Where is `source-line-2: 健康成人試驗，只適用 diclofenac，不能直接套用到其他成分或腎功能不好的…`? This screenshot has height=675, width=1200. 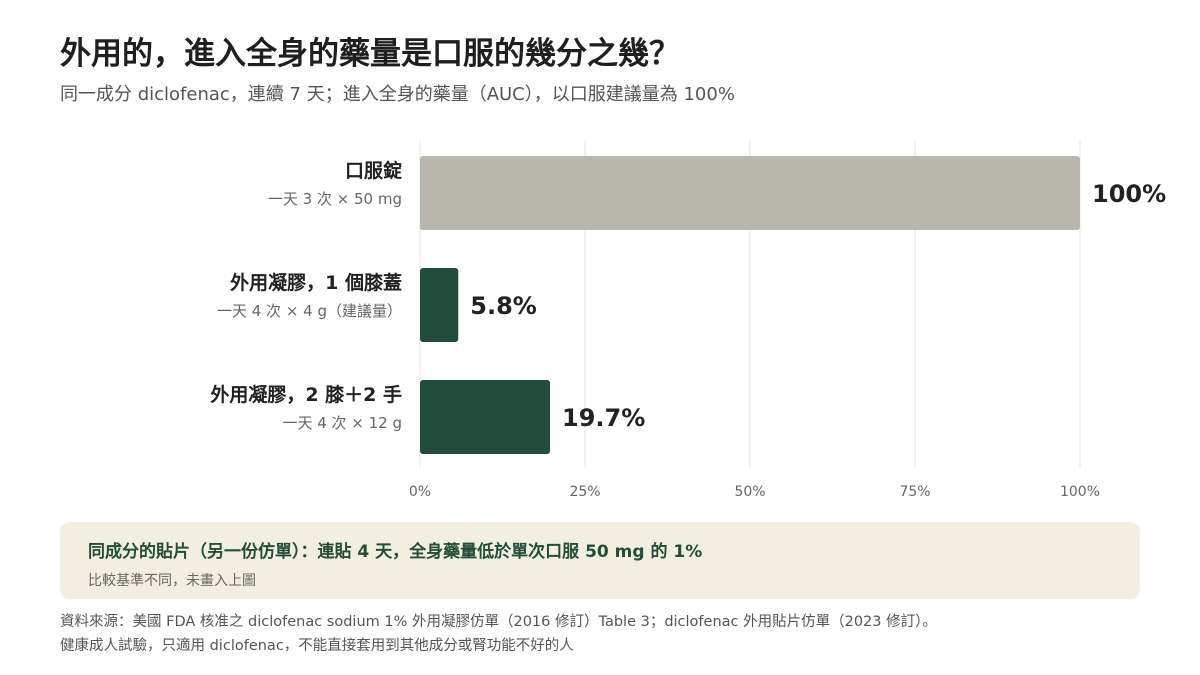
source-line-2: 健康成人試驗，只適用 diclofenac，不能直接套用到其他成分或腎功能不好的… is located at coordinates (317, 646).